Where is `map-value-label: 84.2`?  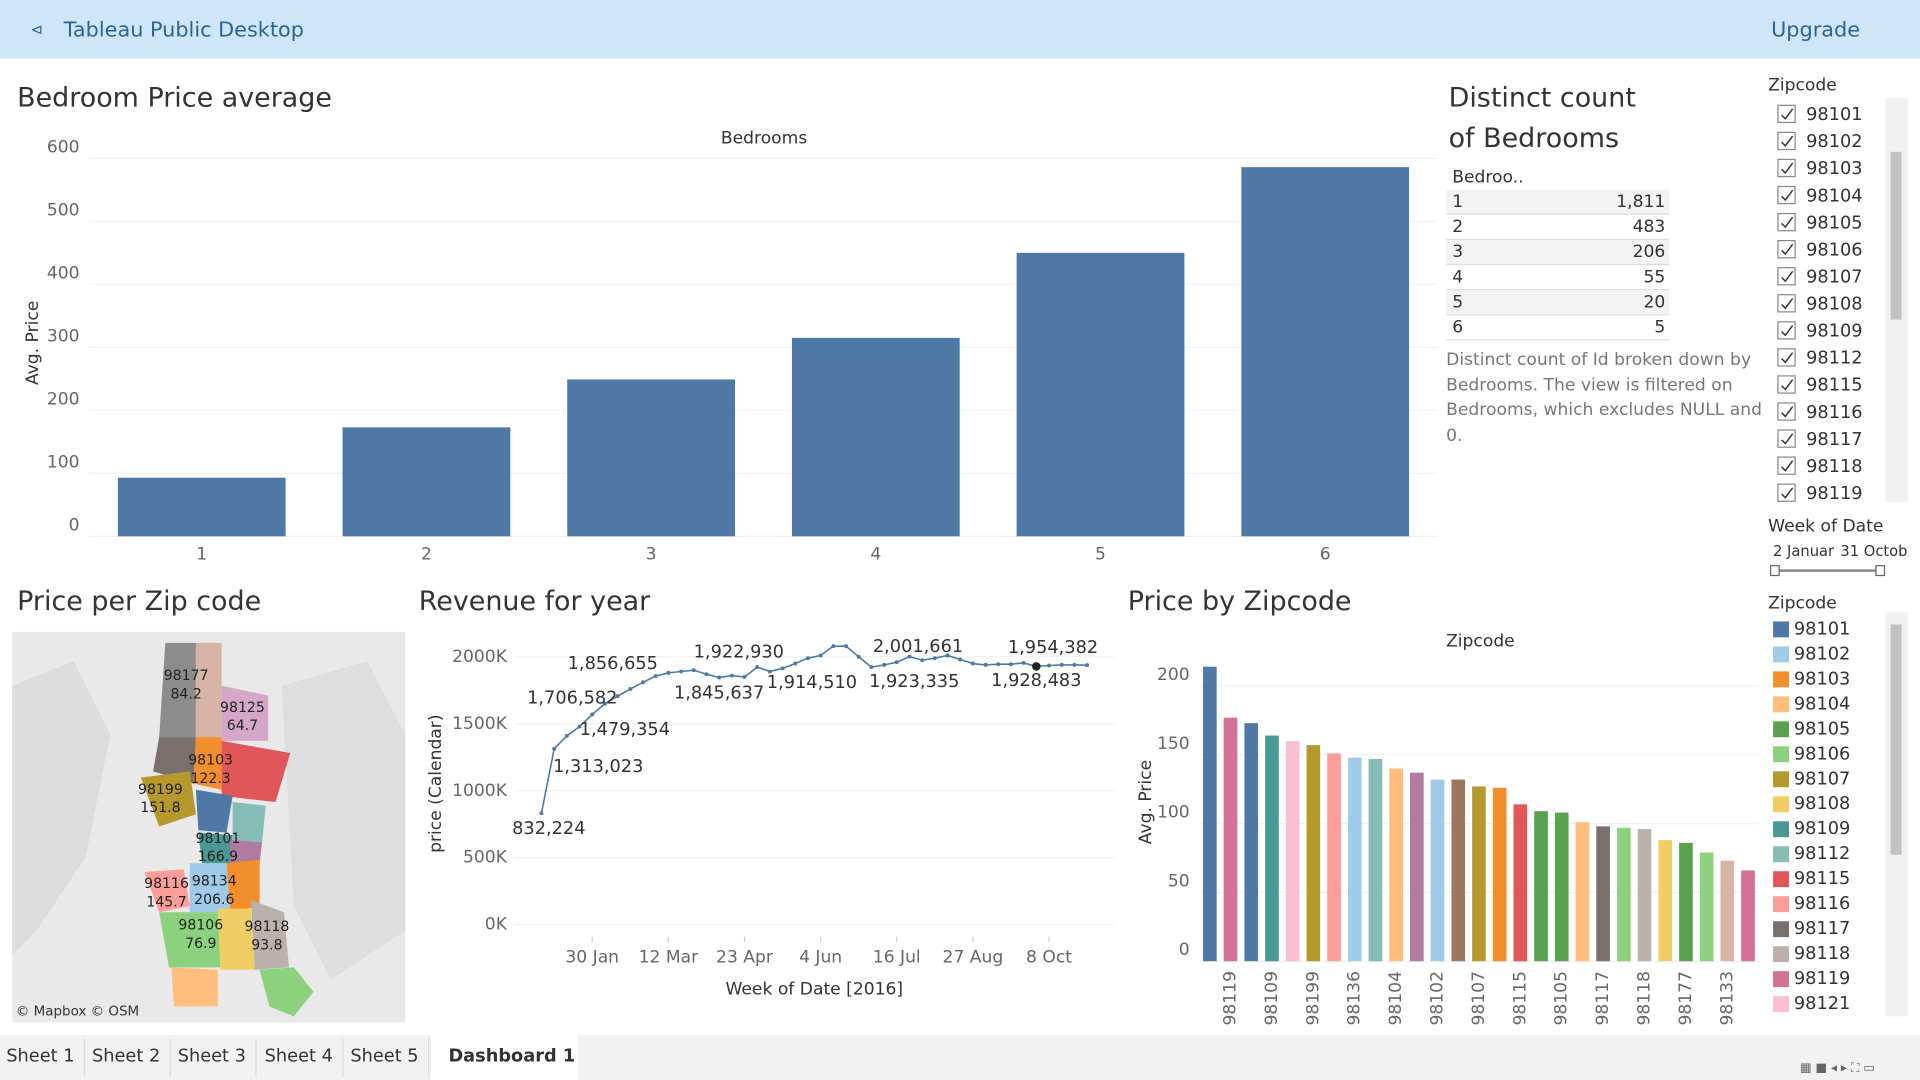
map-value-label: 84.2 is located at coordinates (185, 694).